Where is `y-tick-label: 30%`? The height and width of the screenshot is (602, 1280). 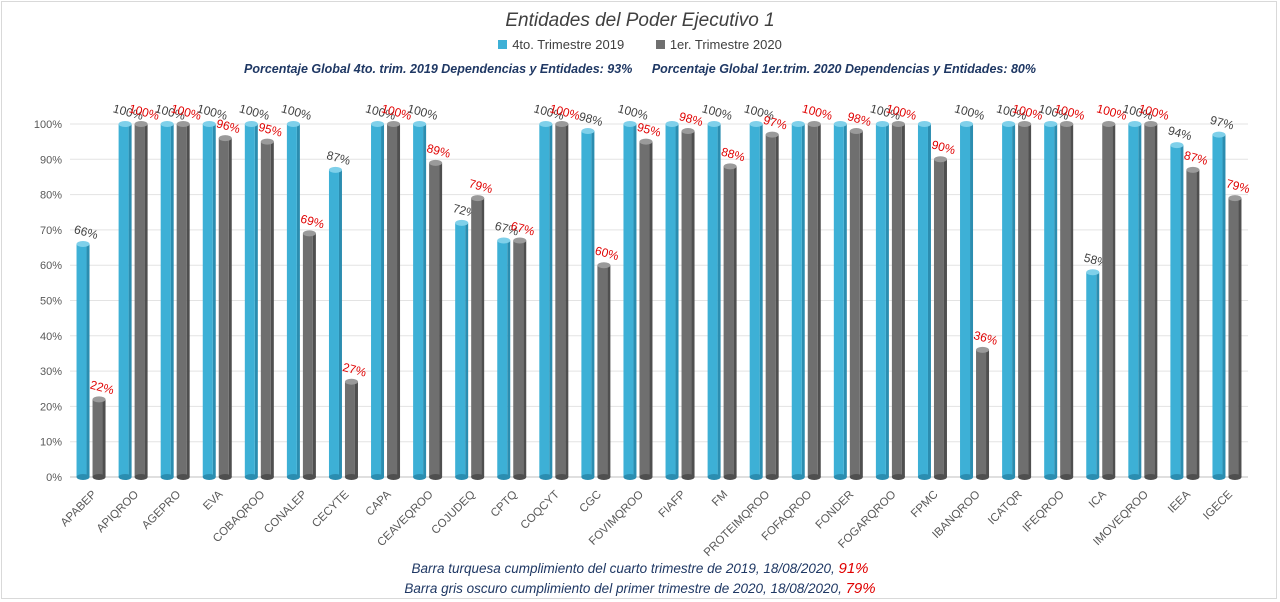 y-tick-label: 30% is located at coordinates (51, 372).